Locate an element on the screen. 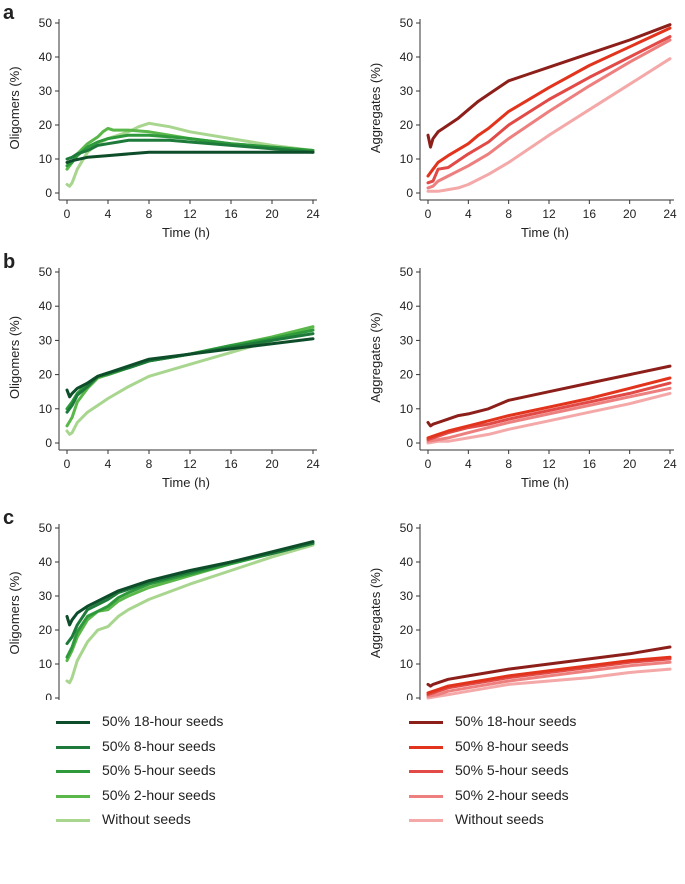 The width and height of the screenshot is (685, 884). panel-letter: c is located at coordinates (8, 518).